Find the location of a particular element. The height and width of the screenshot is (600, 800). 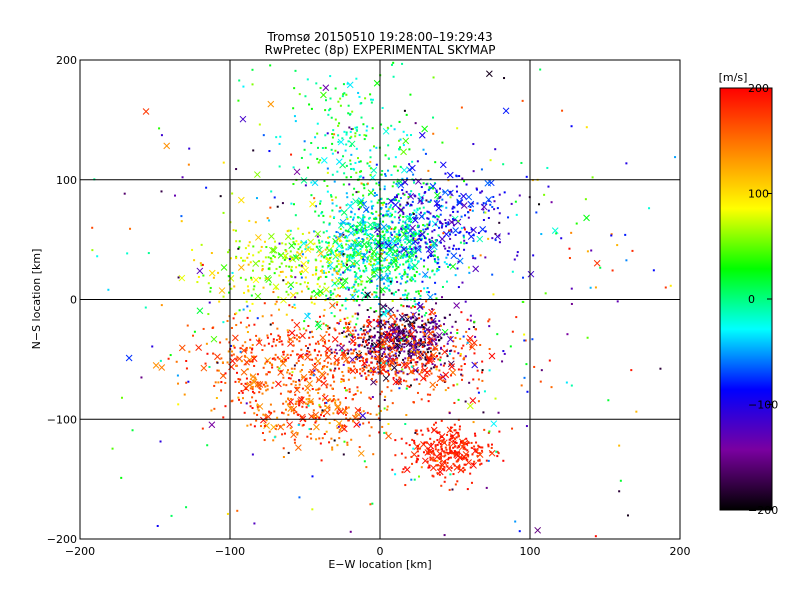

x-tick-label: 200 is located at coordinates (680, 551).